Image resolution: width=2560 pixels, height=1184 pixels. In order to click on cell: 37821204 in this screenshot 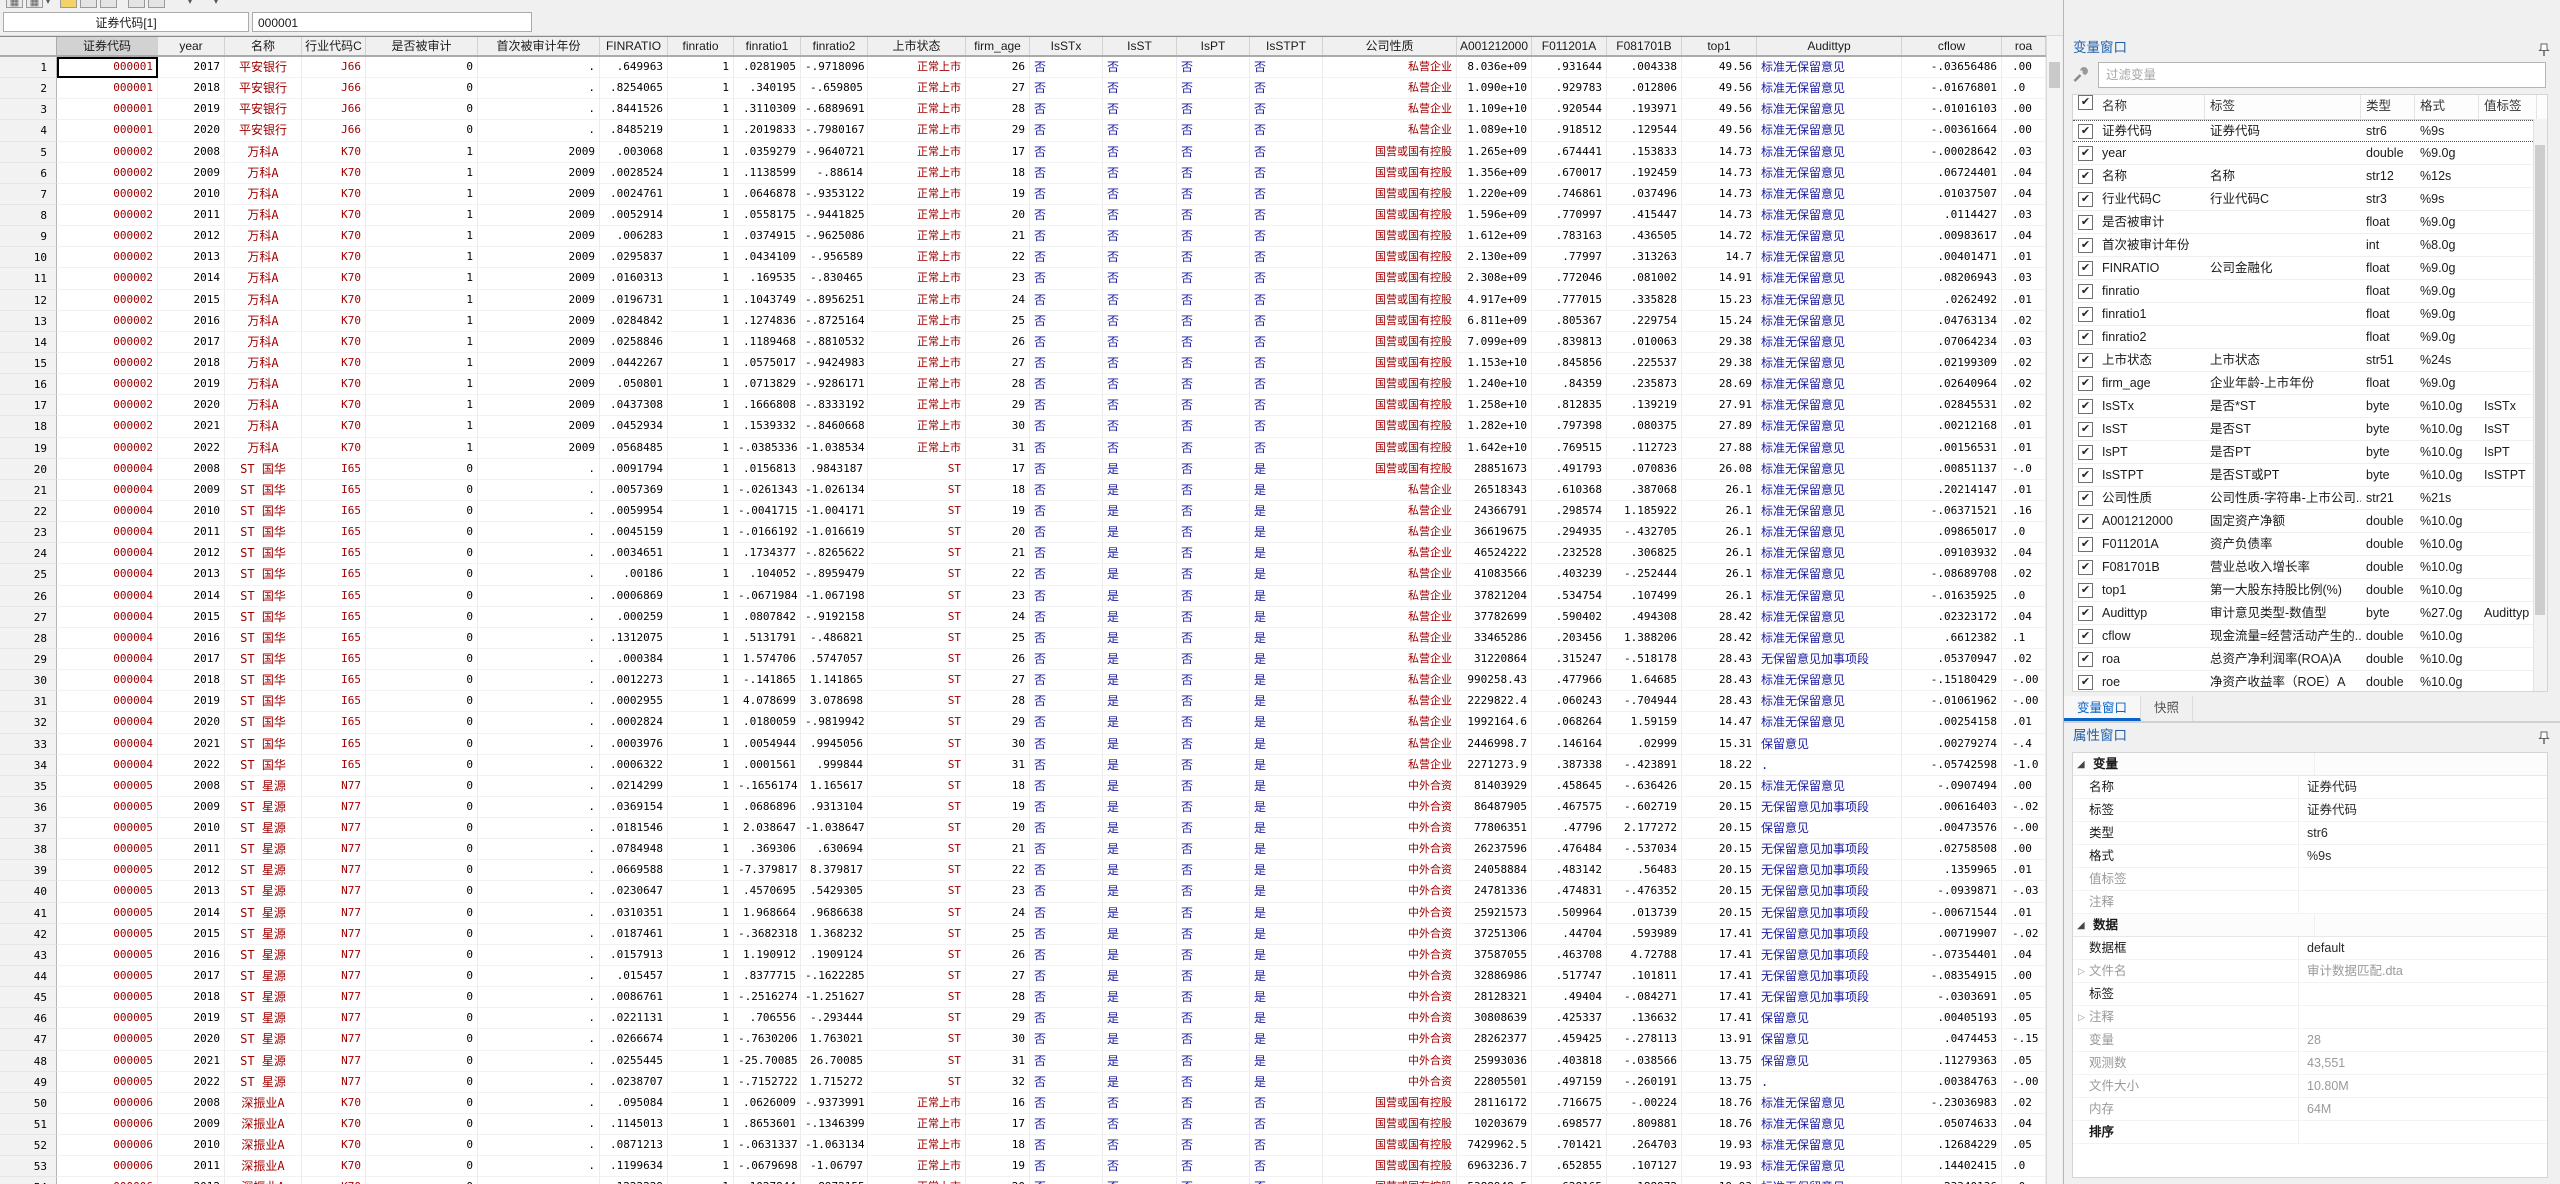, I will do `click(1494, 596)`.